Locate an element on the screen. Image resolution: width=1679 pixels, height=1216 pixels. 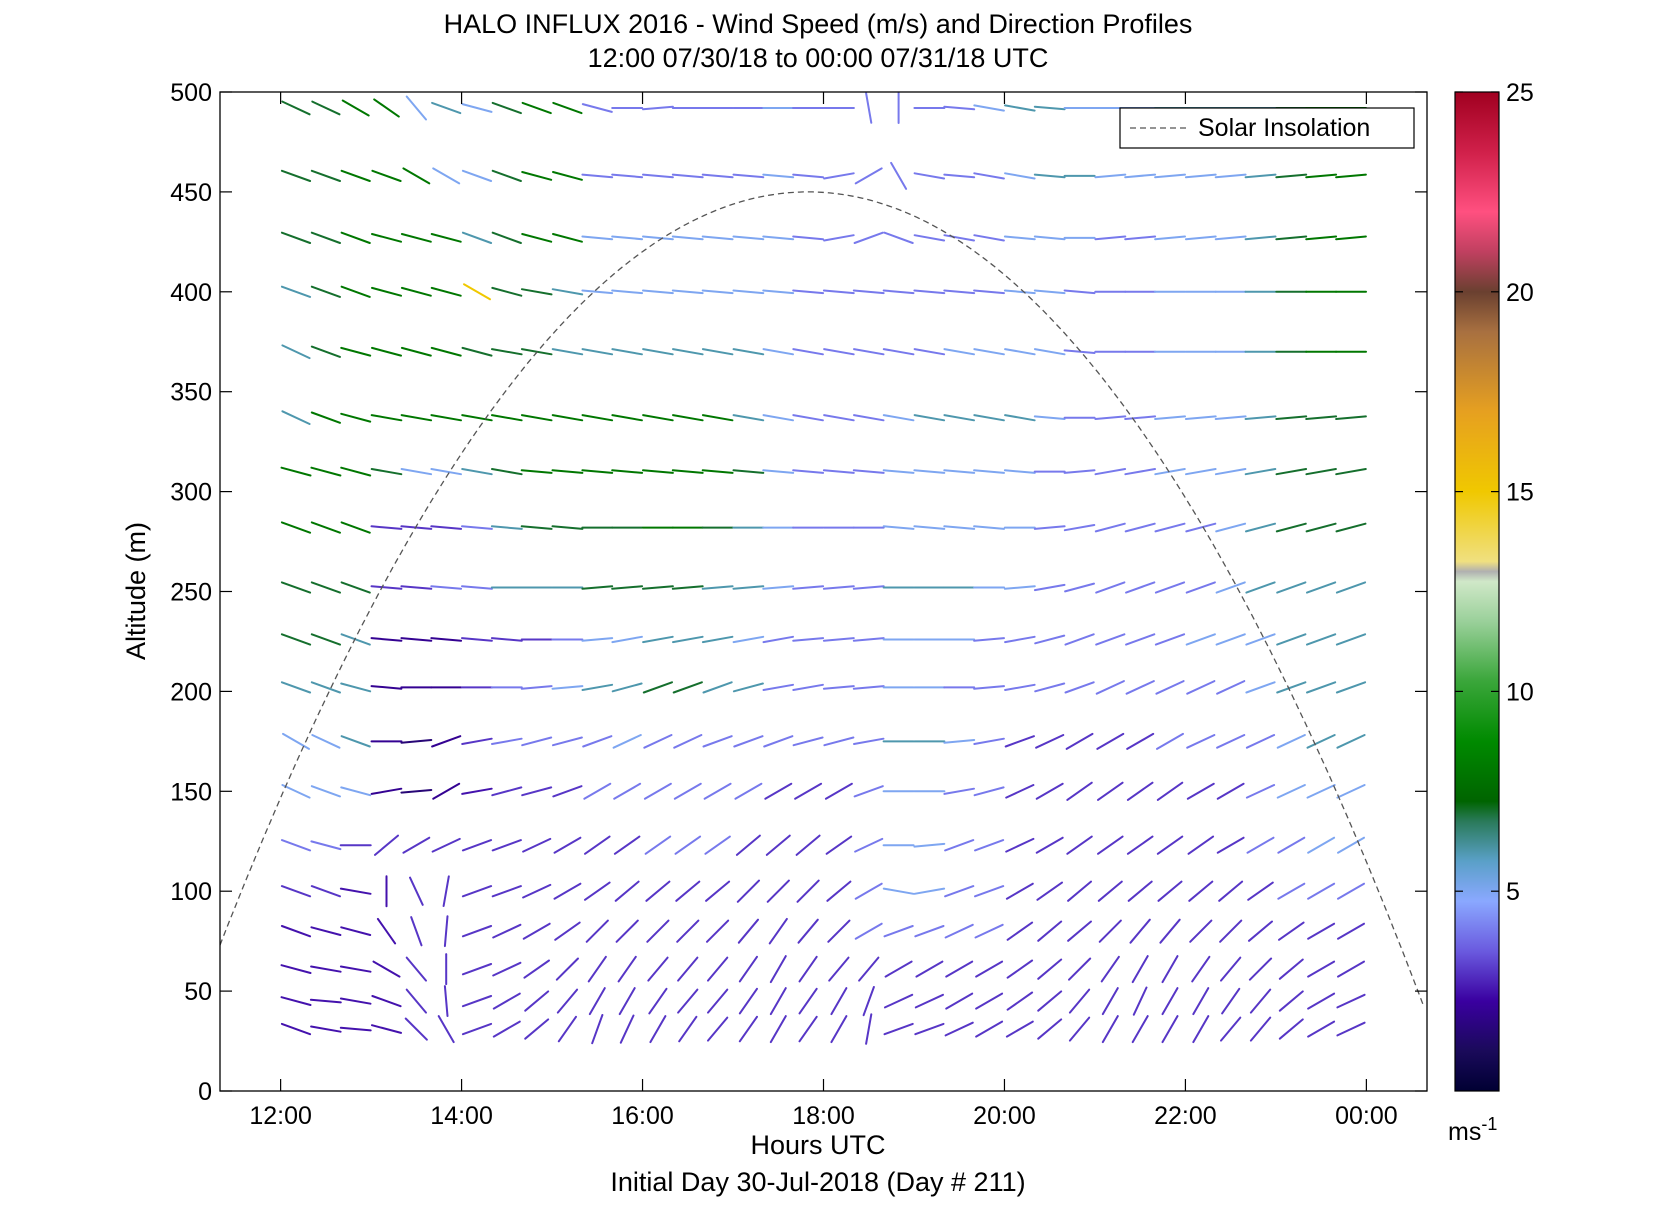
colorbar-gradient is located at coordinates (1477, 591).